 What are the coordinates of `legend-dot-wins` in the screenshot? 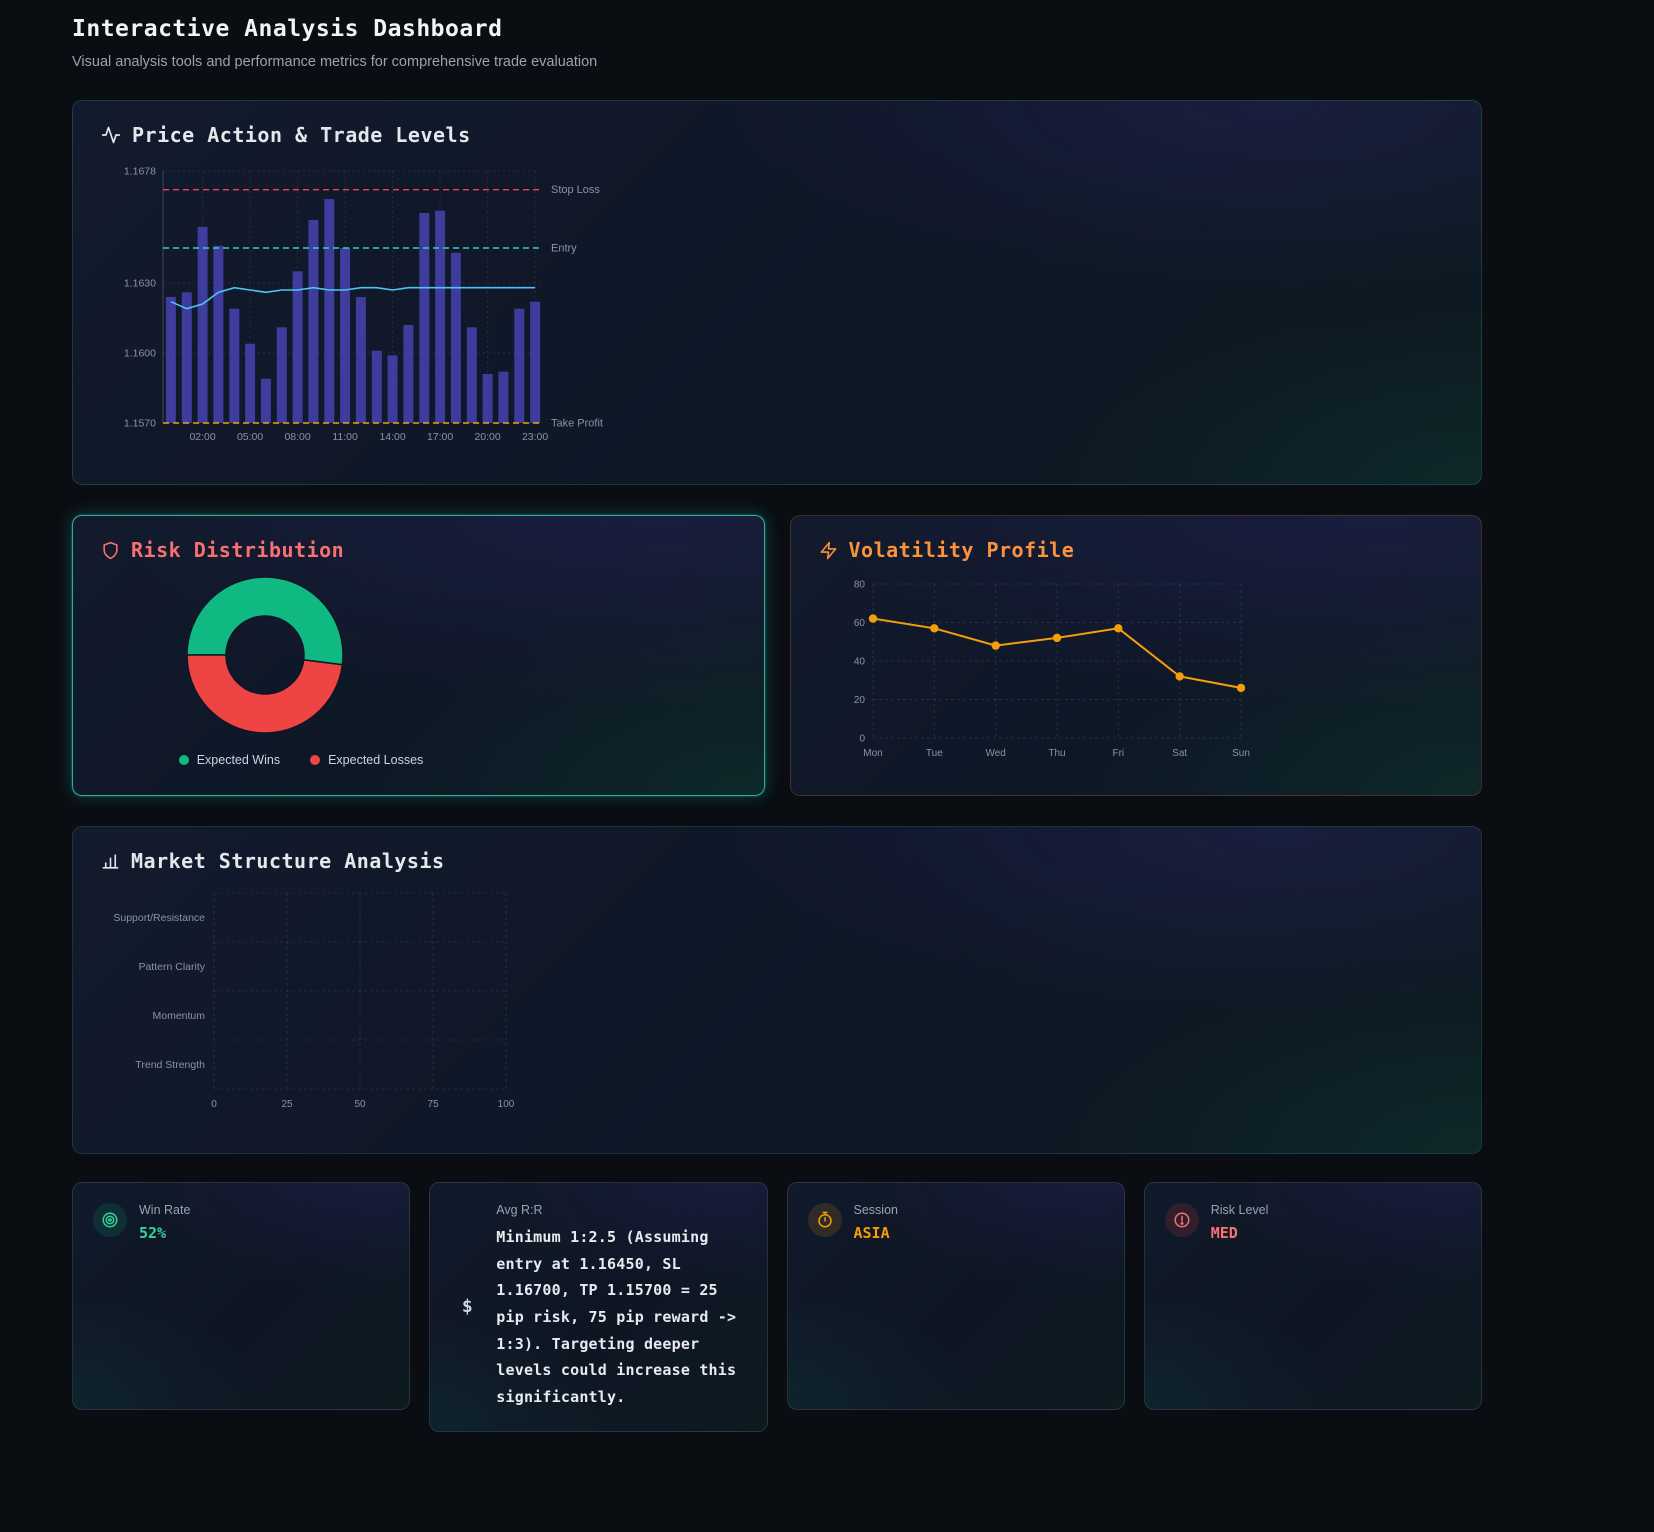 It's located at (183, 760).